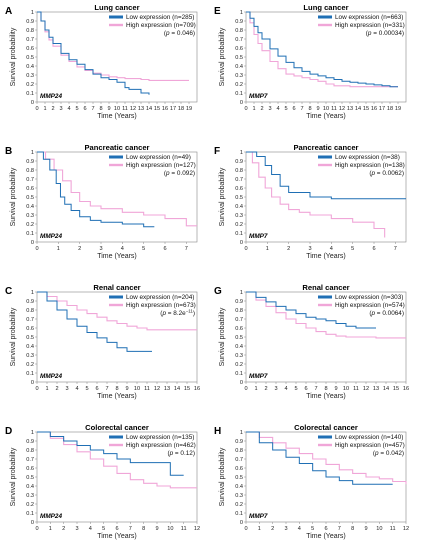 The height and width of the screenshot is (550, 422). I want to click on panel-letter: G, so click(218, 291).